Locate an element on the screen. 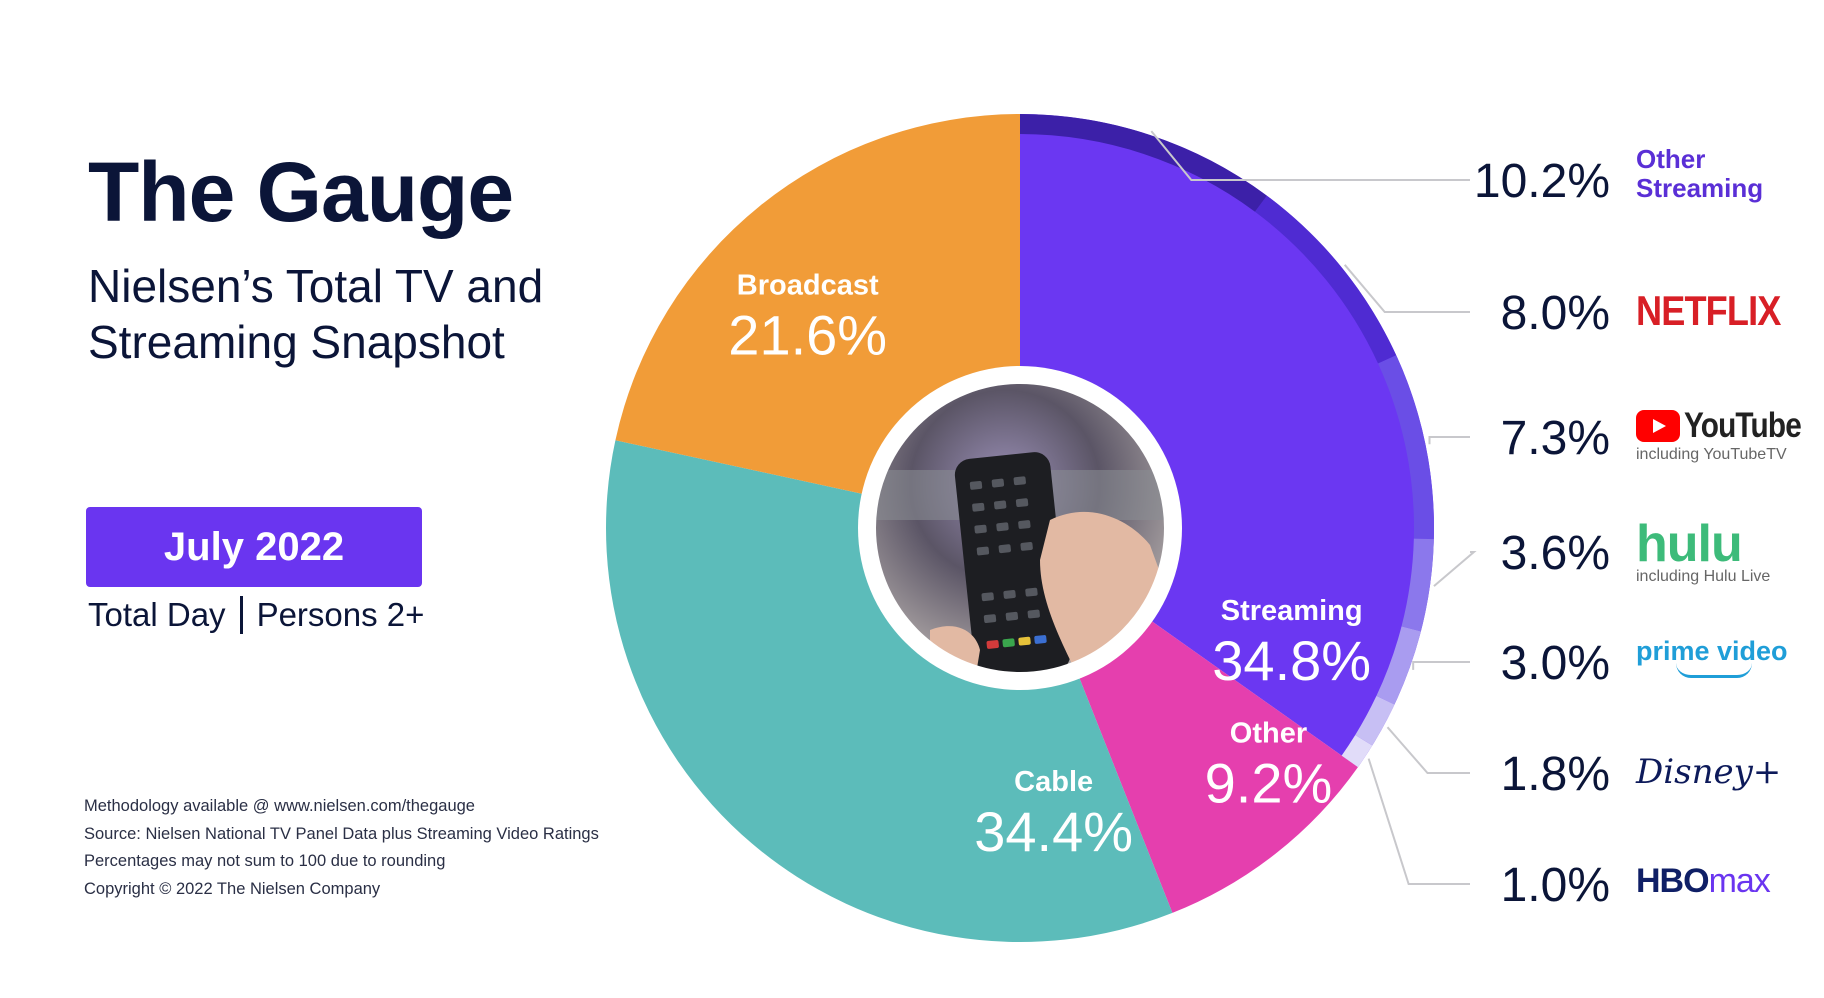  slice-value-cable: 34.4% is located at coordinates (1053, 831).